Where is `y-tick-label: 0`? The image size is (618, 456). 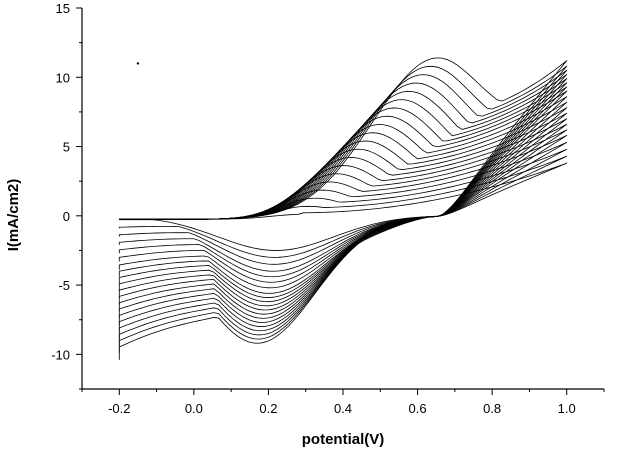
y-tick-label: 0 is located at coordinates (66, 216).